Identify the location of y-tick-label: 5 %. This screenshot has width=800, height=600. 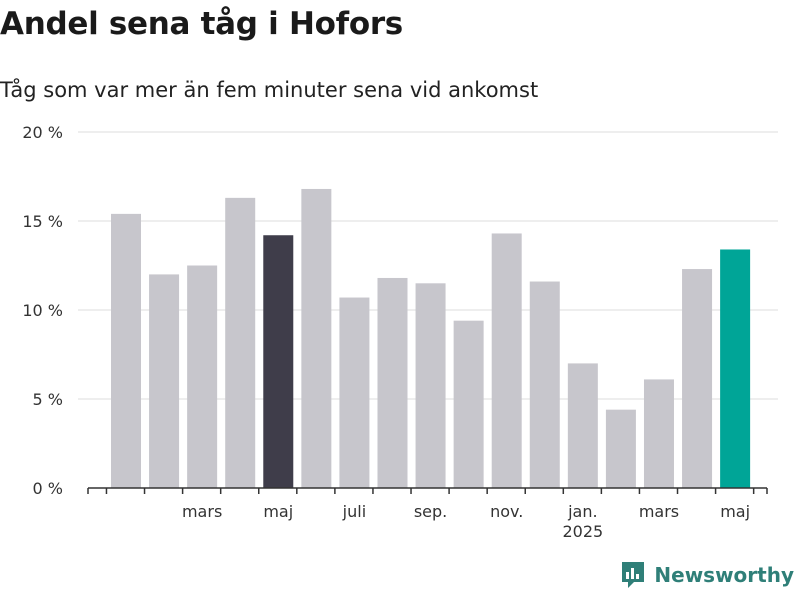
(48, 399).